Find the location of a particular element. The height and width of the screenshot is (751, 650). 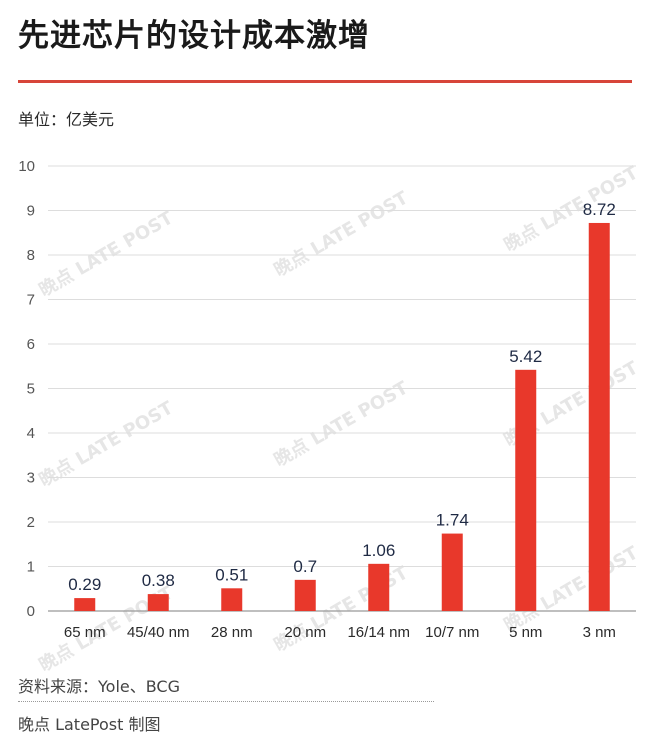

x-tick-label: 65 nm is located at coordinates (85, 632).